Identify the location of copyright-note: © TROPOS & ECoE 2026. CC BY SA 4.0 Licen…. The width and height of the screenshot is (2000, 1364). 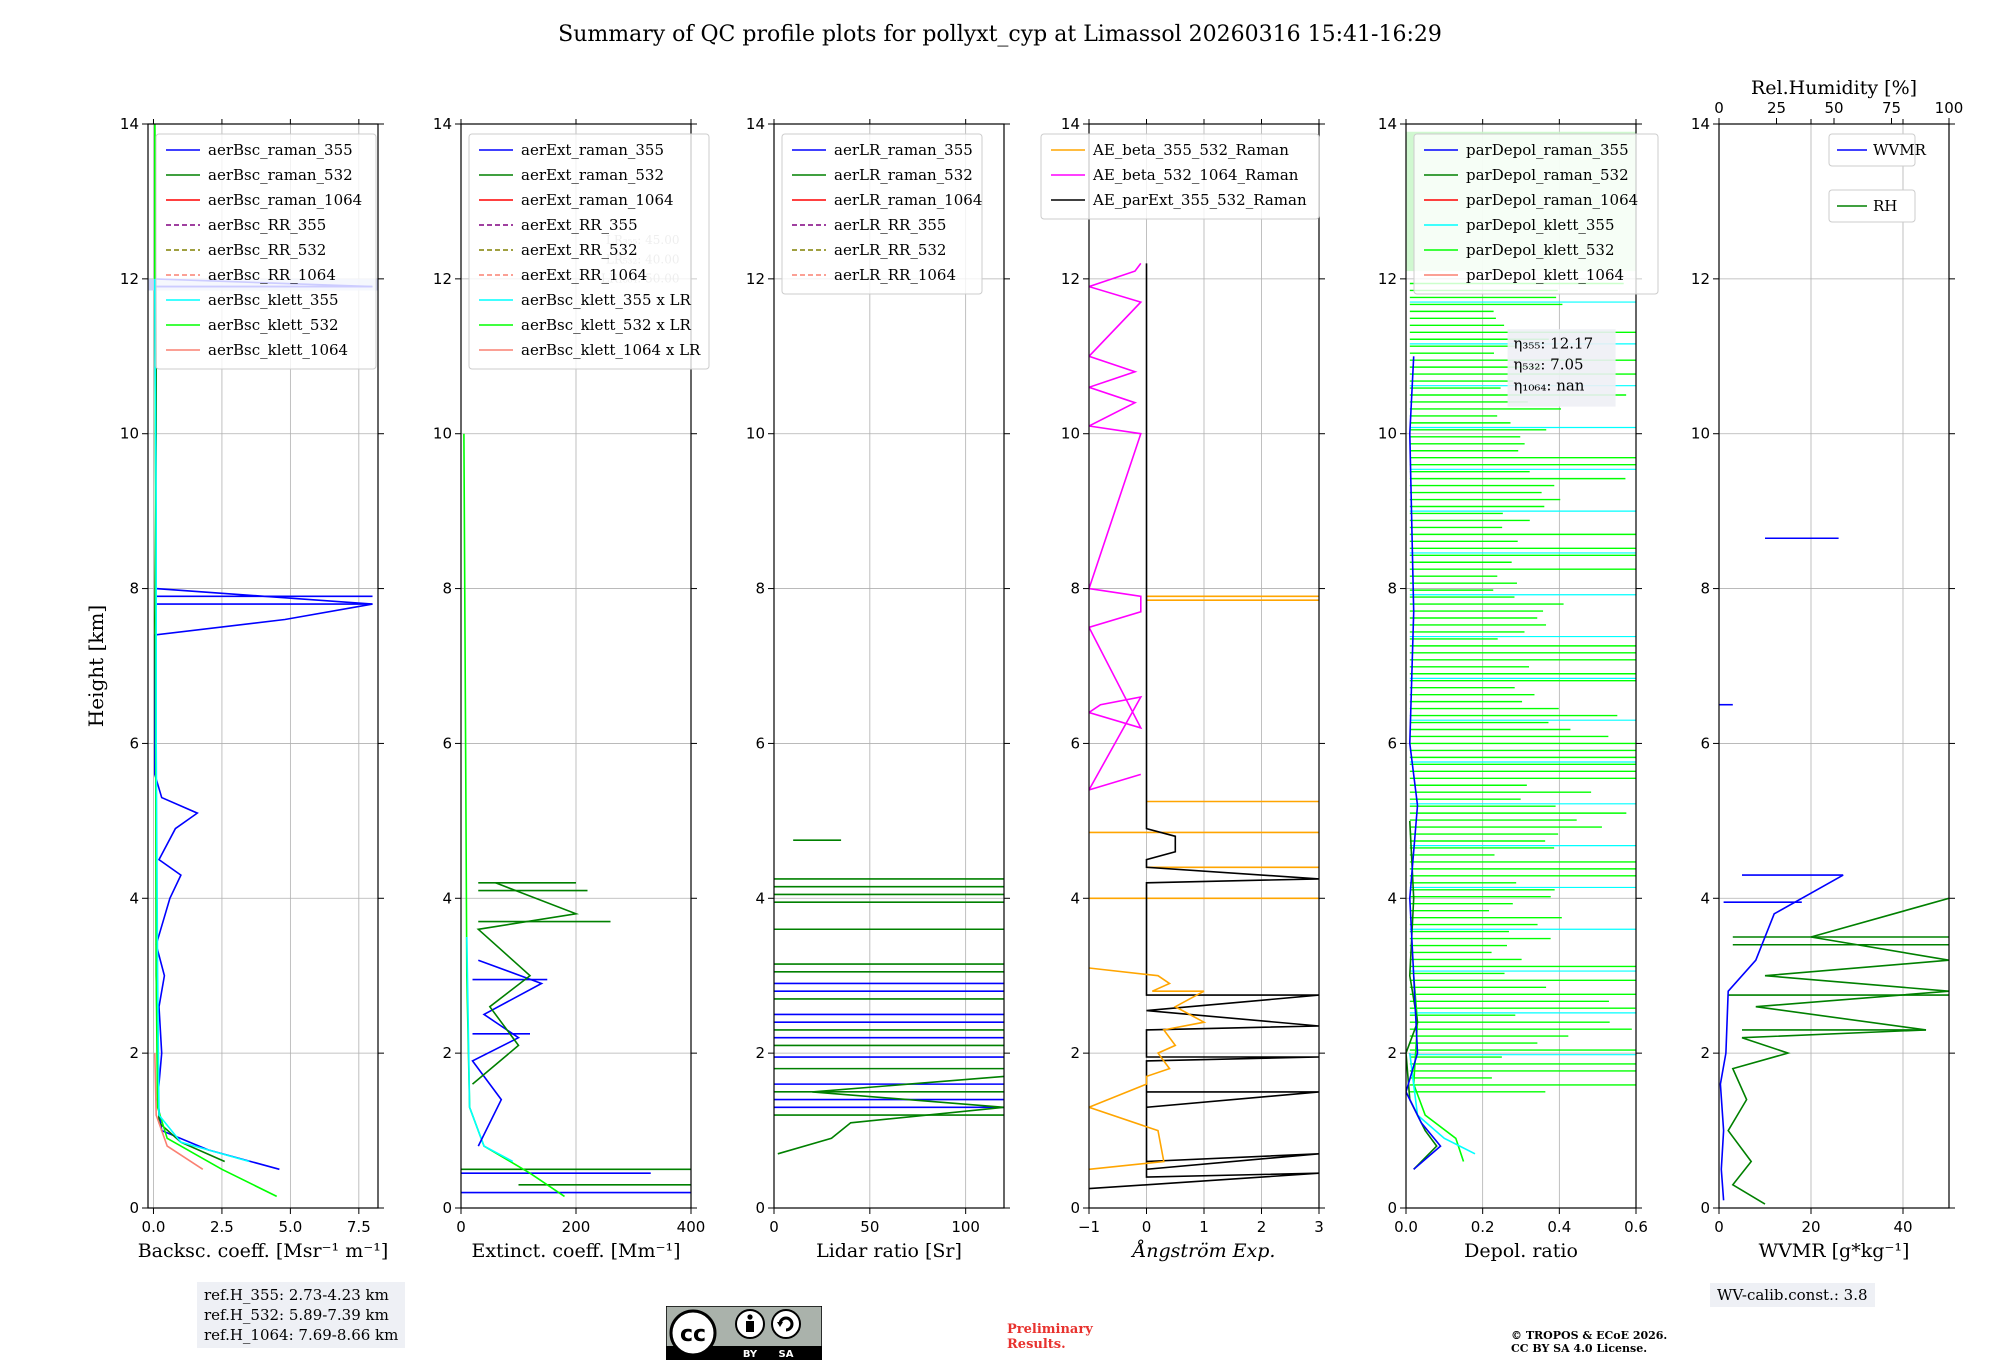
(1589, 1342).